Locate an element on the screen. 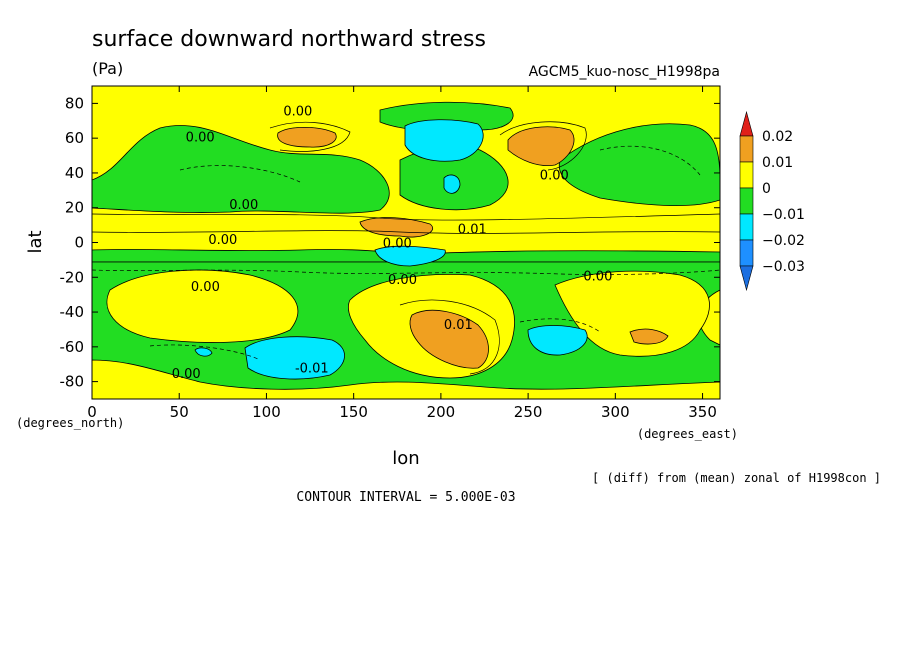 The width and height of the screenshot is (904, 654). colorbar-top-arrow is located at coordinates (746, 123).